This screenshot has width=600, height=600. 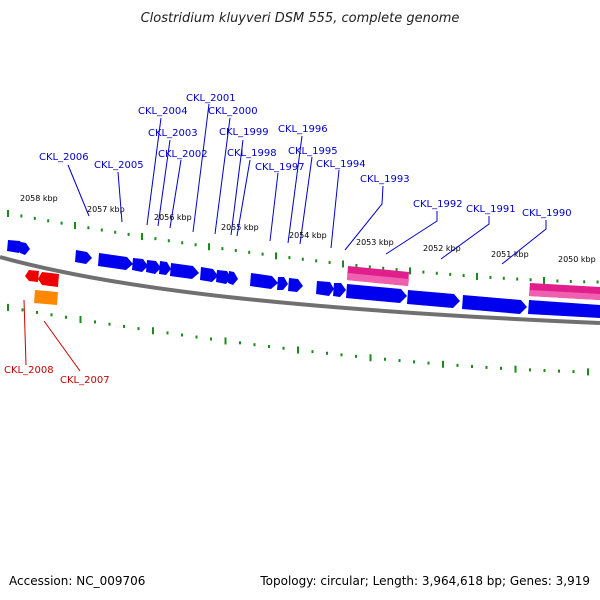 I want to click on gene-label: CKL_1999, so click(x=244, y=132).